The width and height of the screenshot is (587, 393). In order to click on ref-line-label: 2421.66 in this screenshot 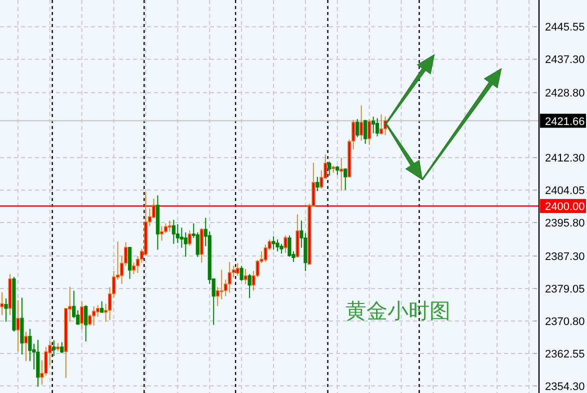, I will do `click(565, 122)`.